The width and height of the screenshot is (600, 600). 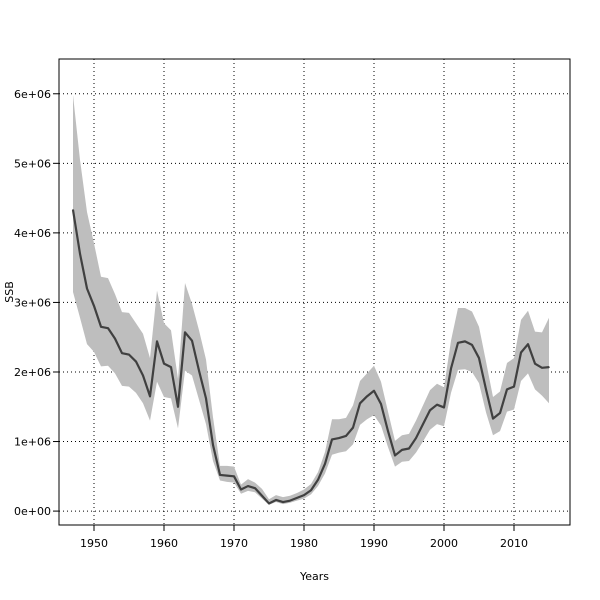 I want to click on data-point-1954, so click(x=122, y=353).